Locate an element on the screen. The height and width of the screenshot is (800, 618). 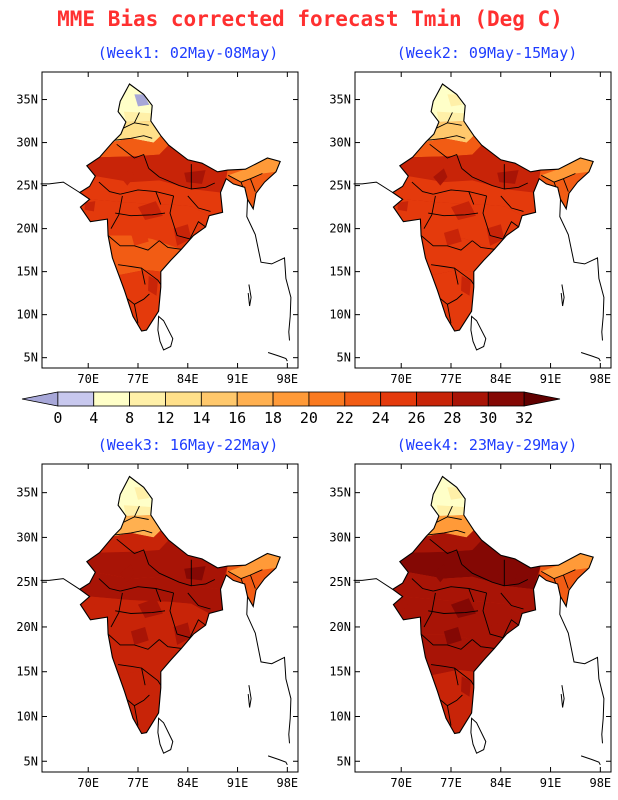
lat-tick-label: 35N is located at coordinates (340, 493).